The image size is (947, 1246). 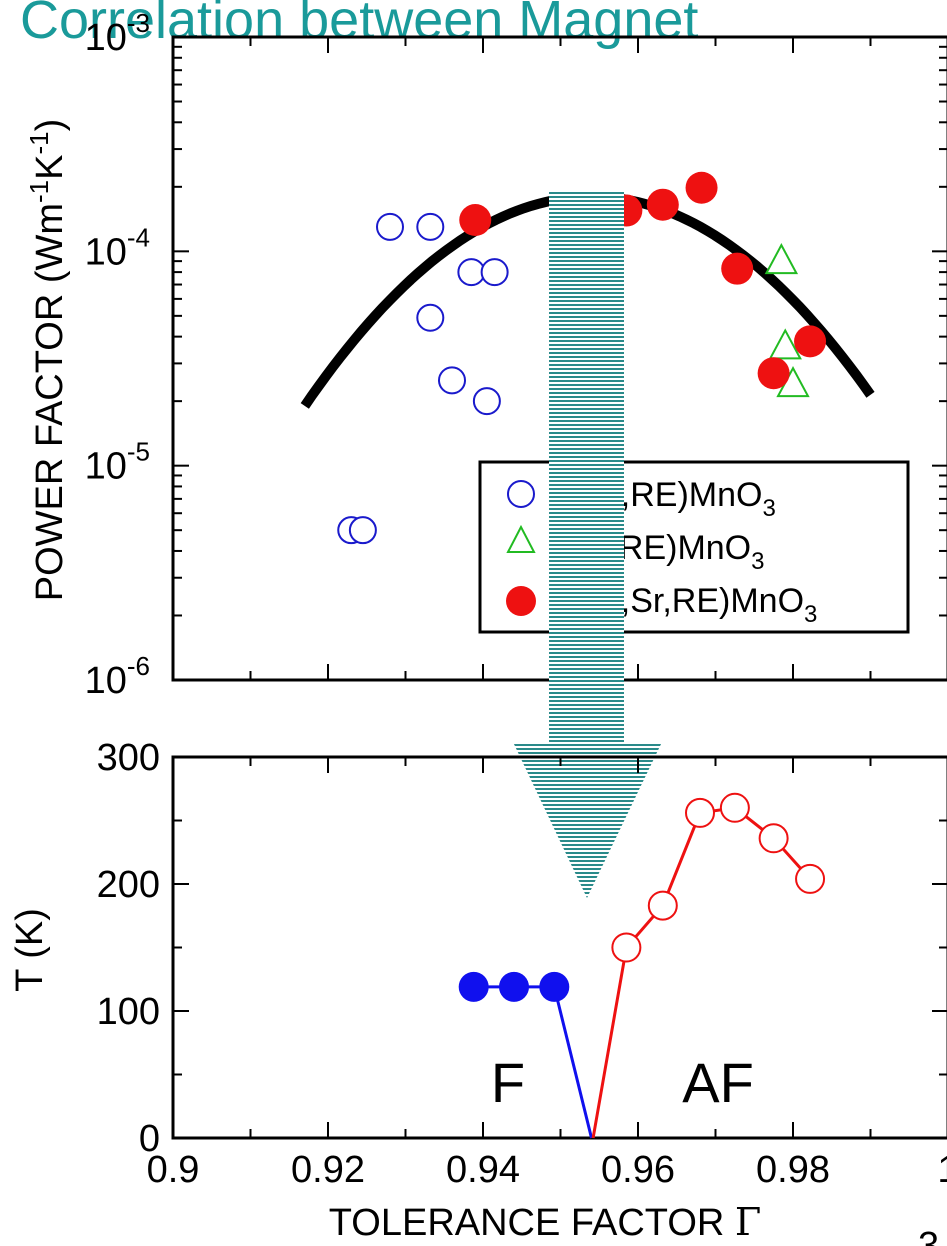 What do you see at coordinates (483, 1170) in the screenshot?
I see `bottom-x-tick-label: 0.94` at bounding box center [483, 1170].